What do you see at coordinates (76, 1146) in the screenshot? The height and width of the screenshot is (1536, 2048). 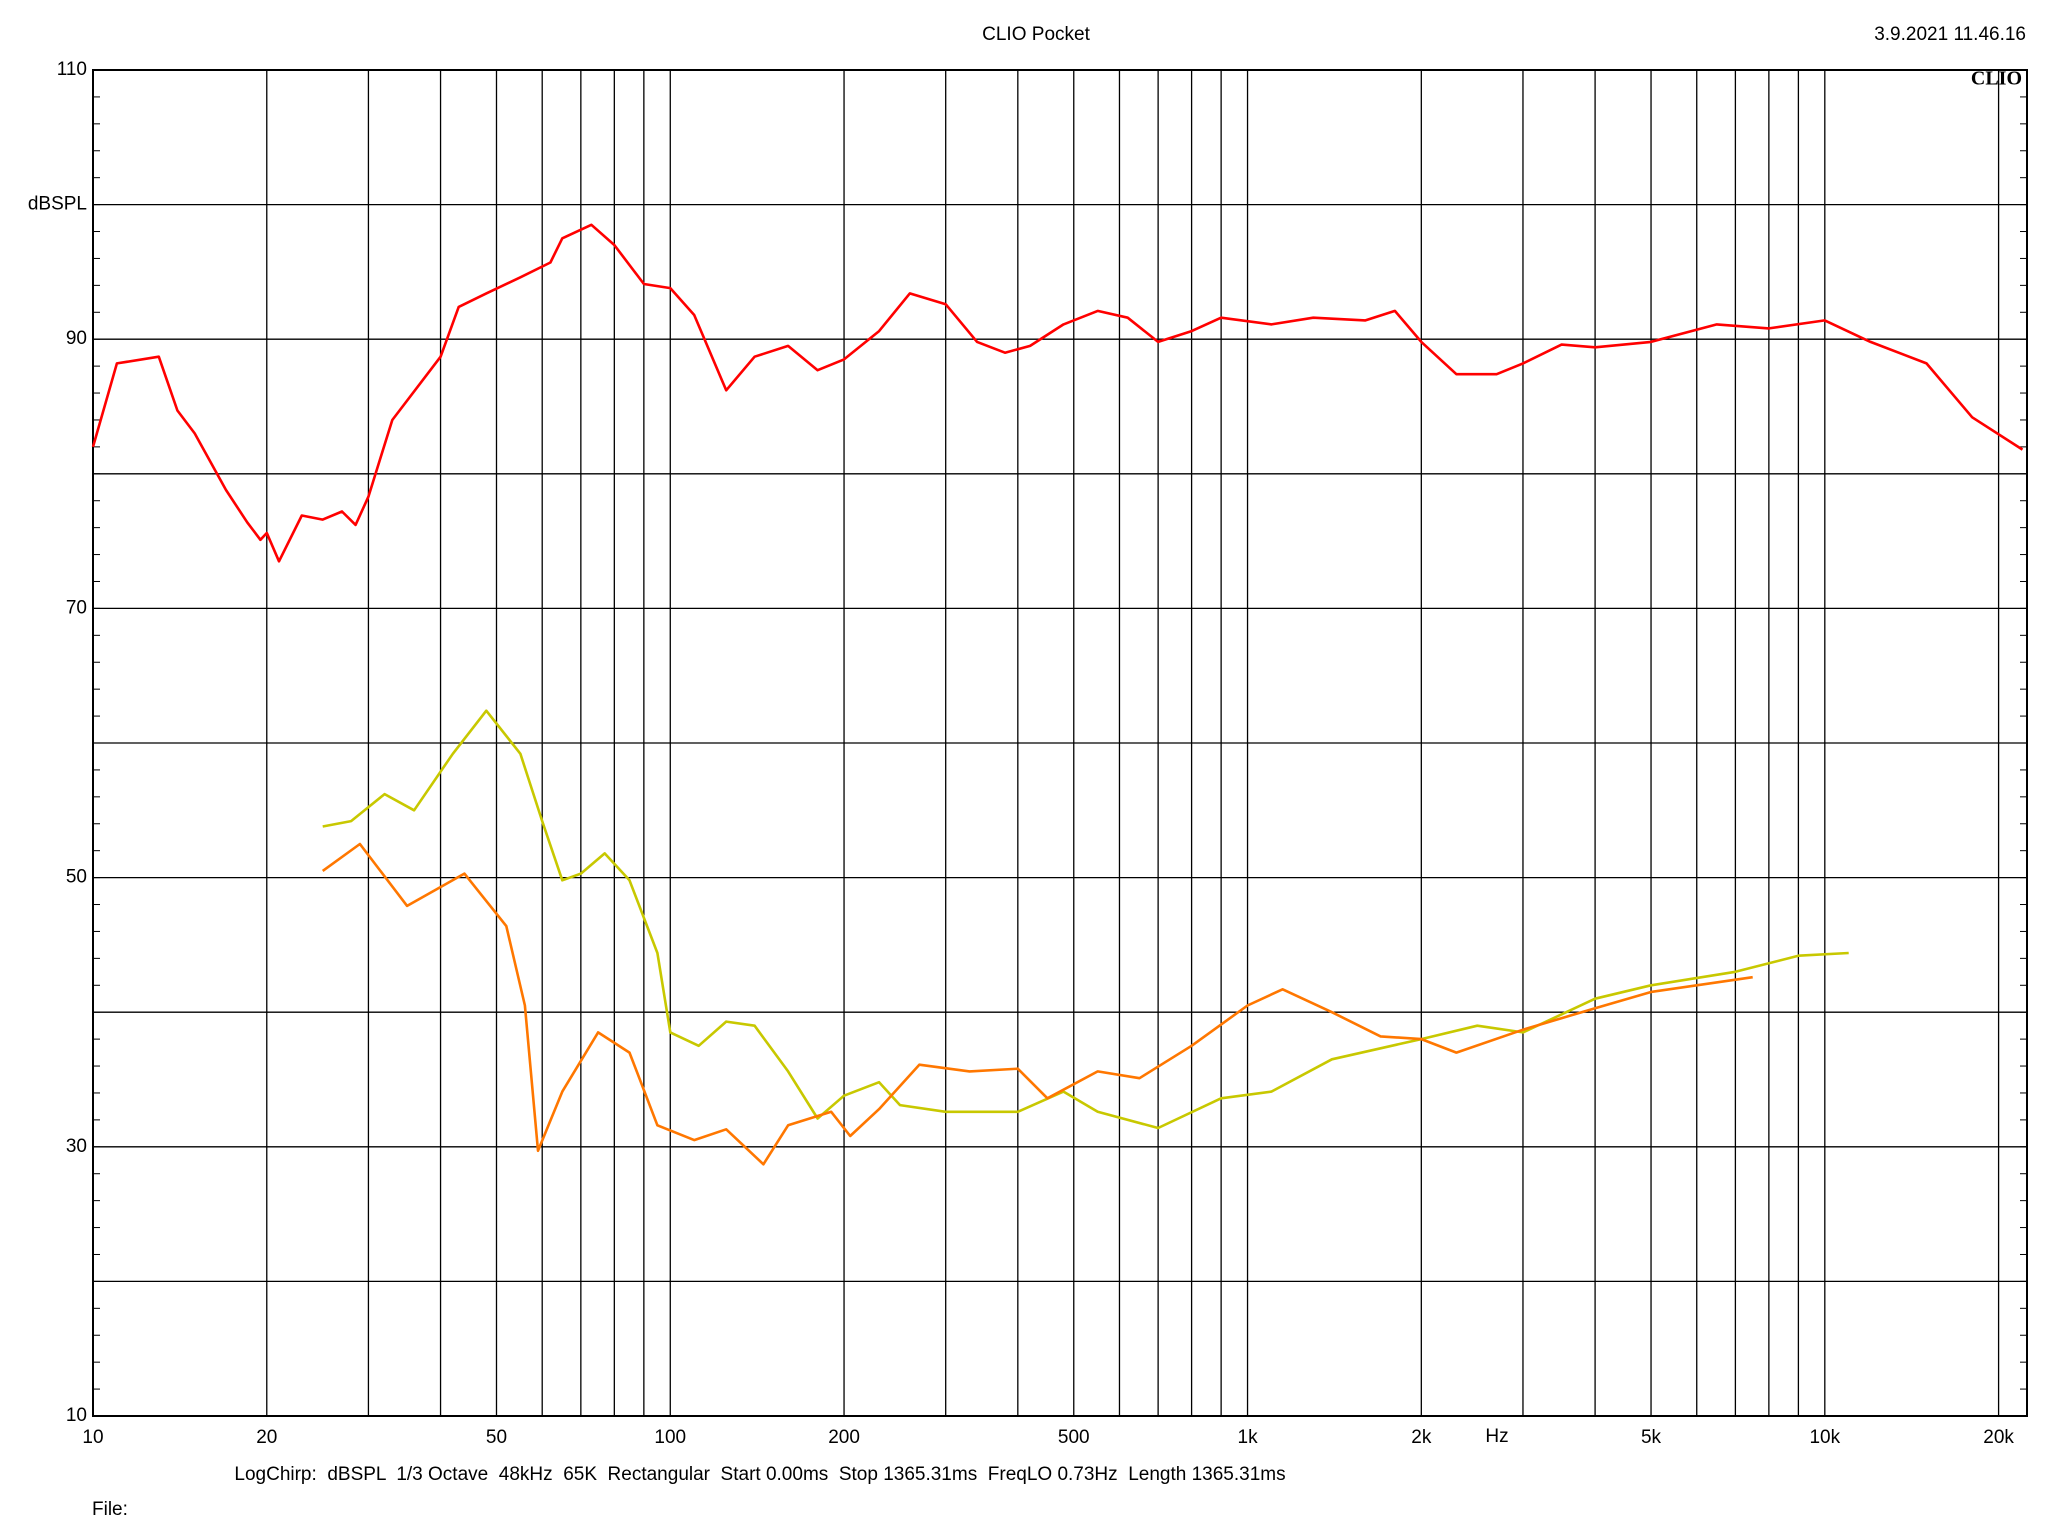 I see `y-tick-label: 30` at bounding box center [76, 1146].